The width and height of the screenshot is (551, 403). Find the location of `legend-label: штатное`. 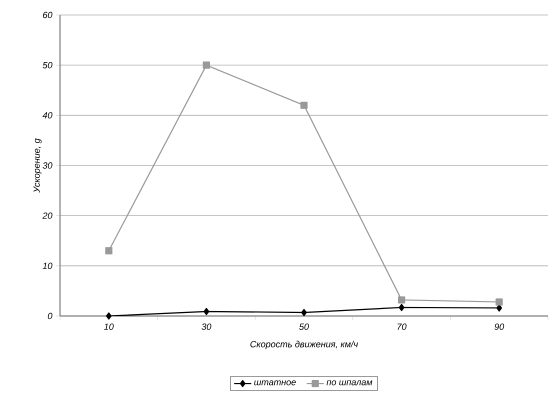

legend-label: штатное is located at coordinates (275, 383).